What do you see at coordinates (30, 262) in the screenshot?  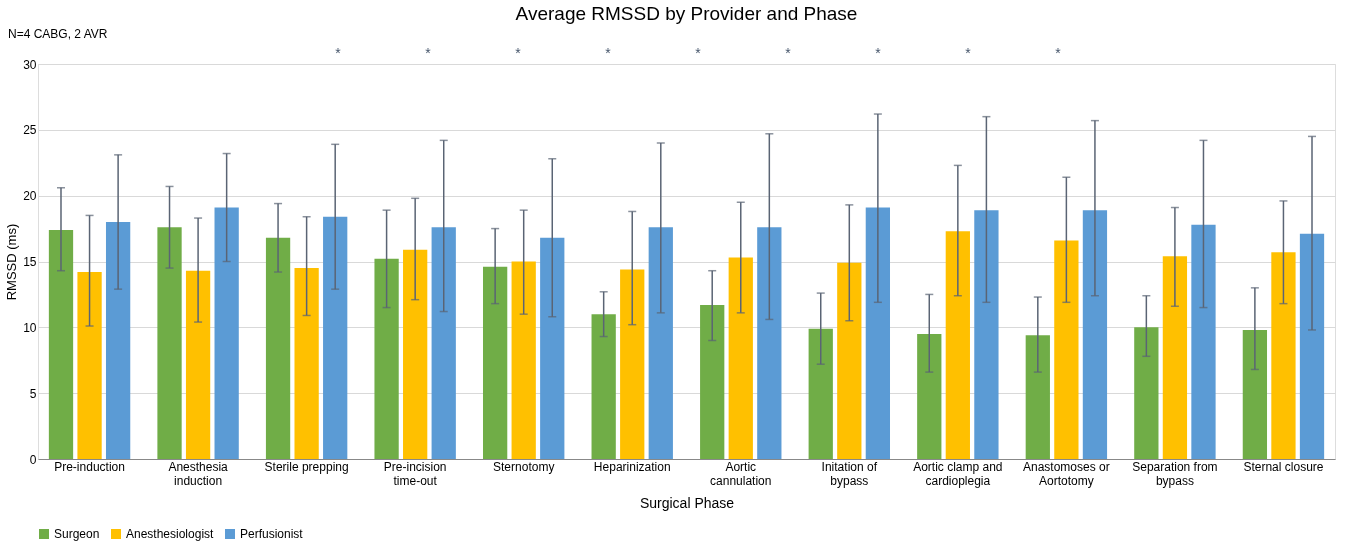 I see `y-tick-label: 15` at bounding box center [30, 262].